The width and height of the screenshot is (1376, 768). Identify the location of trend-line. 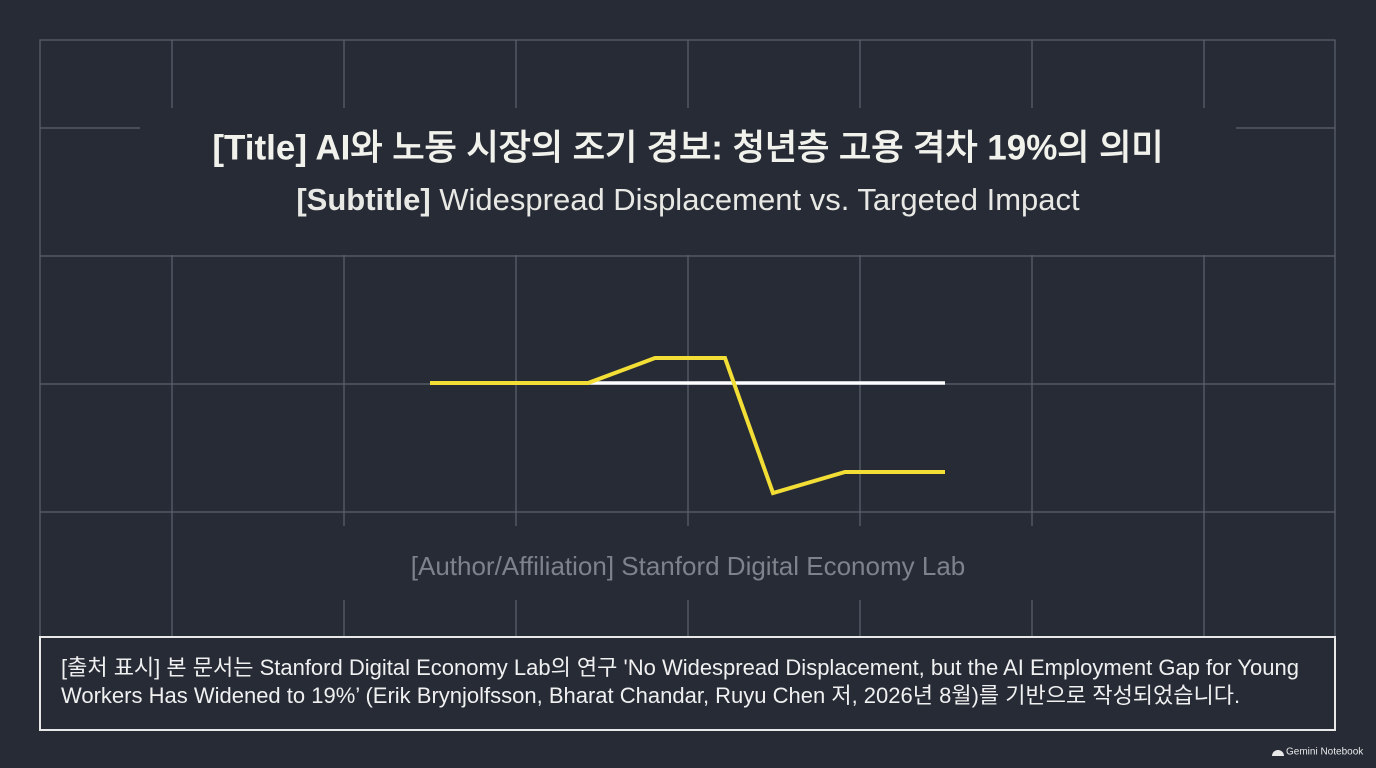
(687, 426).